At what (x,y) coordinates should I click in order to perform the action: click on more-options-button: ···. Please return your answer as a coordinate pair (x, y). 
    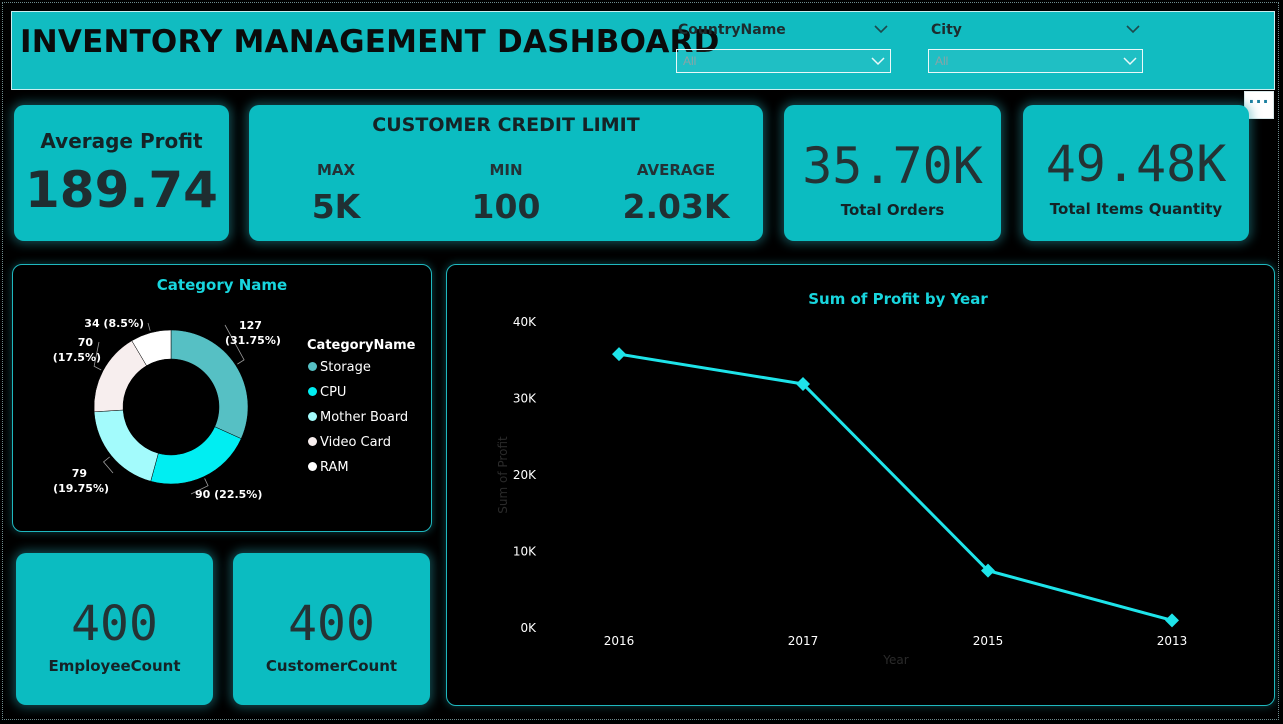
    Looking at the image, I should click on (1259, 105).